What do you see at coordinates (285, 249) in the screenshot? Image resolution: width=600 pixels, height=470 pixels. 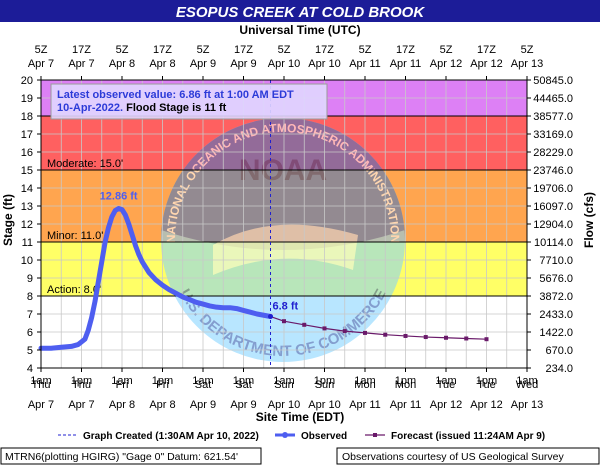 I see `watermark-gull` at bounding box center [285, 249].